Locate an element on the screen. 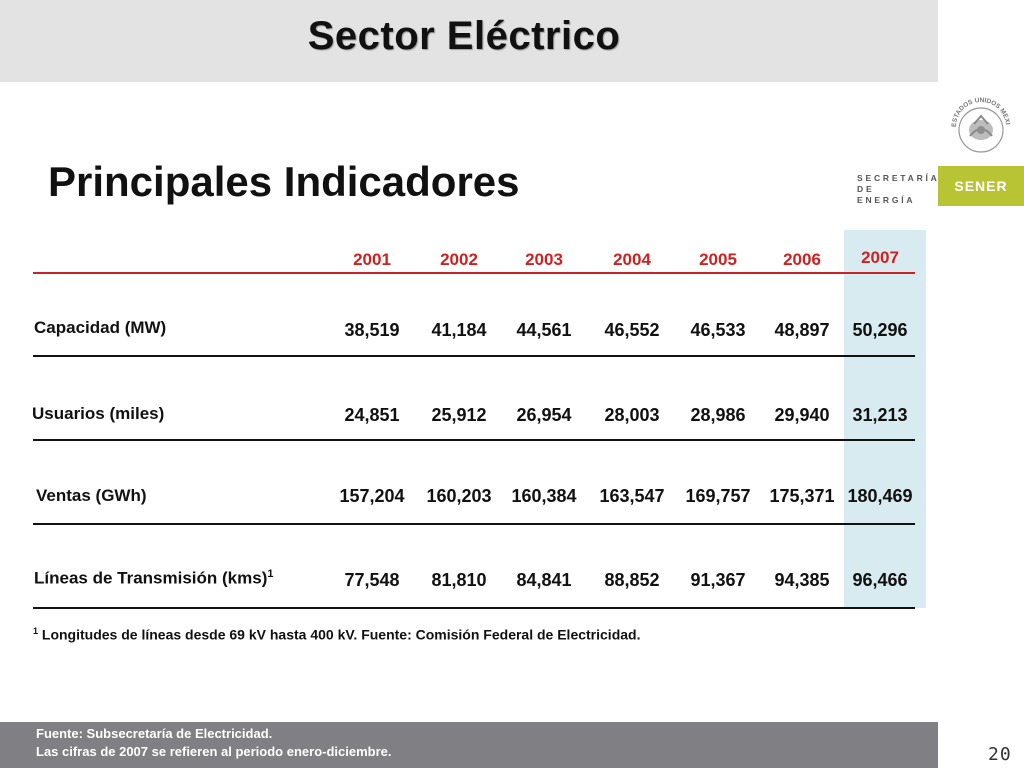 This screenshot has height=768, width=1024. row-label: Capacidad (MW) is located at coordinates (100, 328).